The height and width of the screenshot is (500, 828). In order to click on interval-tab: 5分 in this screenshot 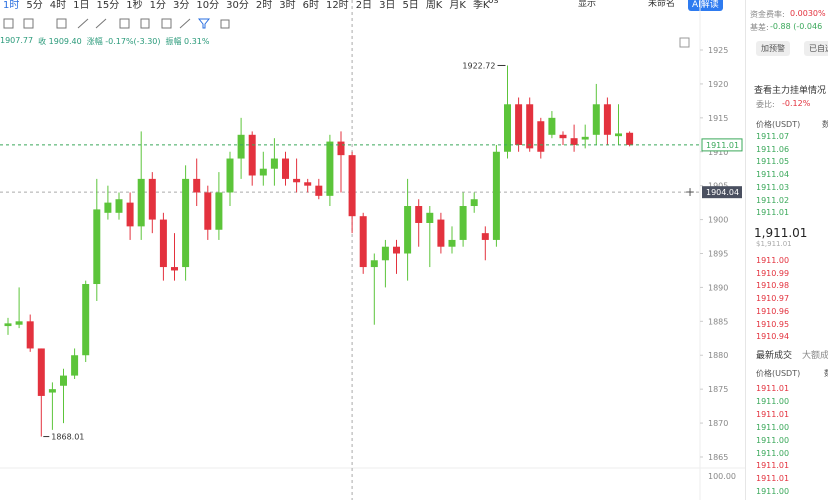, I will do `click(34, 5)`.